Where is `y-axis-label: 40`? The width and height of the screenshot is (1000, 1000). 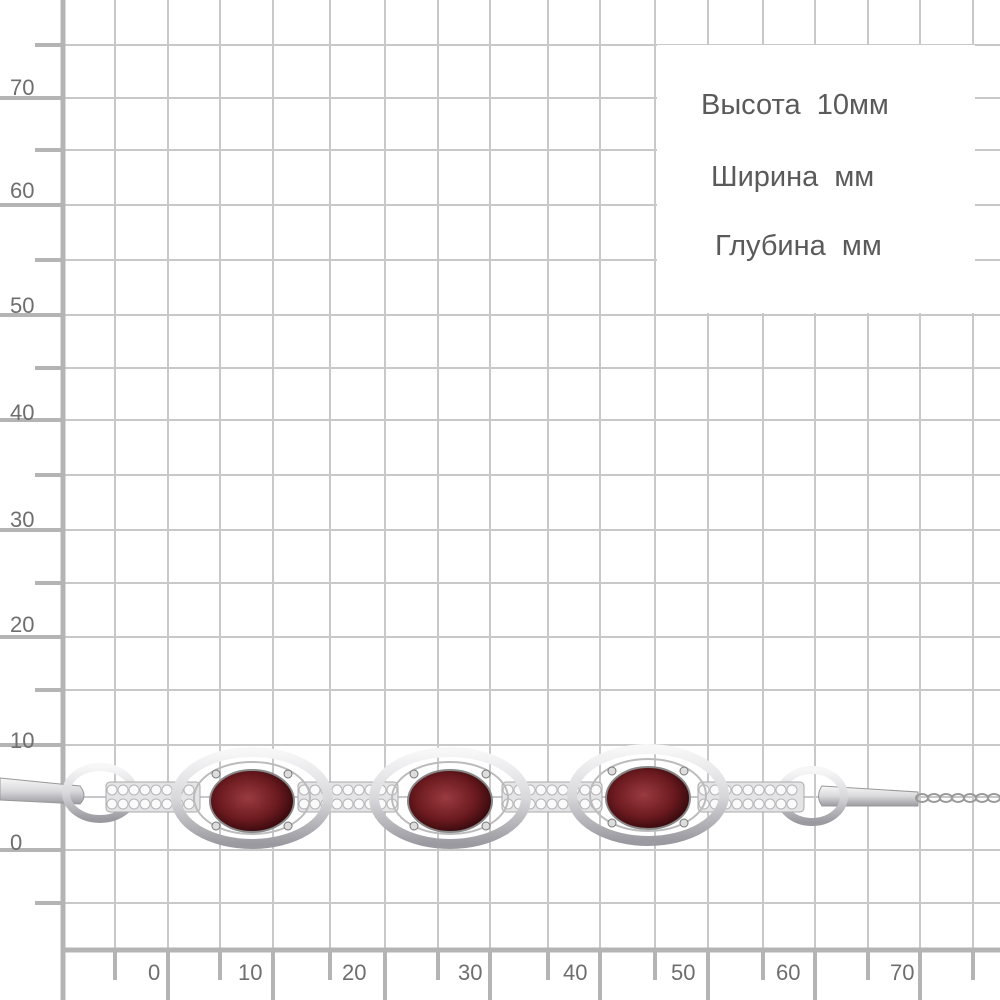
y-axis-label: 40 is located at coordinates (22, 412).